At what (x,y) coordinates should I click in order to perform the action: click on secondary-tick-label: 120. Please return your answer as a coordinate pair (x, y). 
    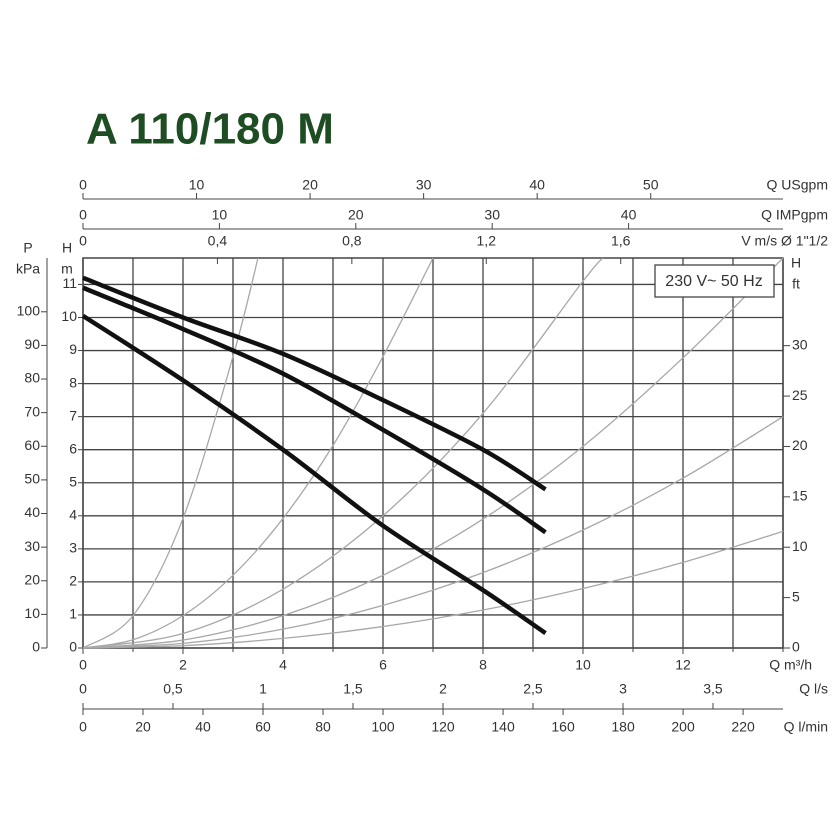
    Looking at the image, I should click on (443, 727).